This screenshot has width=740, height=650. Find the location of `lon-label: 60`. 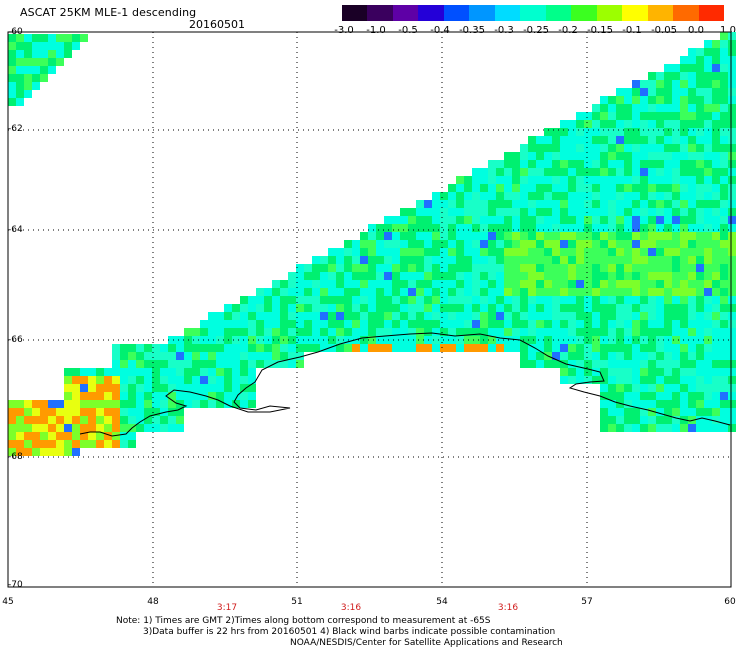

lon-label: 60 is located at coordinates (730, 602).